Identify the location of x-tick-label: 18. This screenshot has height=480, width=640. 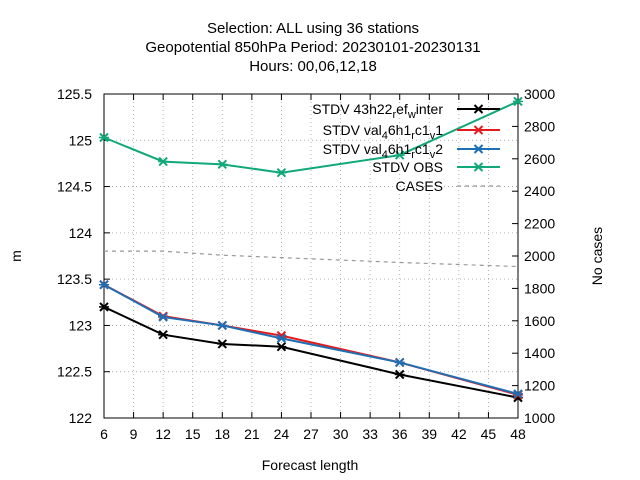
(222, 434).